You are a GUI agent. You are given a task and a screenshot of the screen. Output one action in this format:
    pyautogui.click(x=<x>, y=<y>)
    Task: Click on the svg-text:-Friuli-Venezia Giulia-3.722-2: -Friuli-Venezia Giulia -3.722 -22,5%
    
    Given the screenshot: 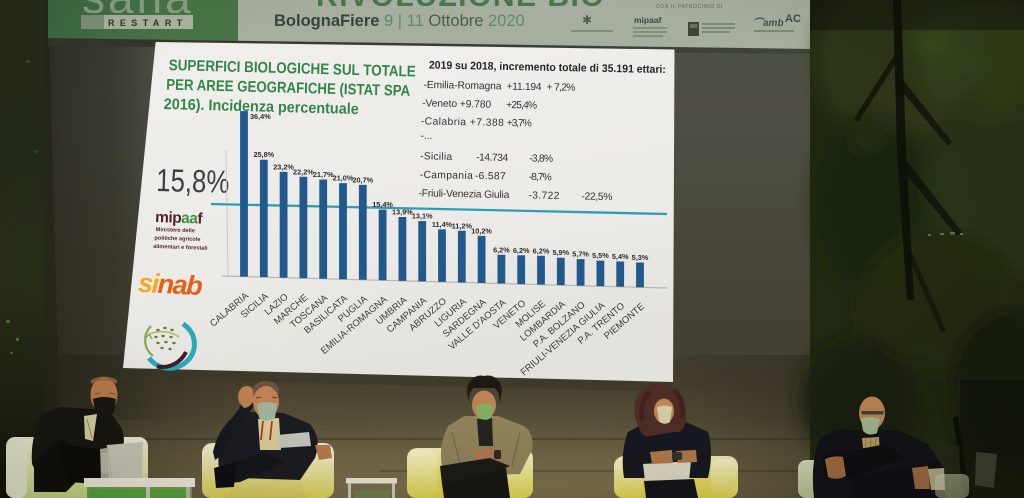 What is the action you would take?
    pyautogui.click(x=515, y=195)
    